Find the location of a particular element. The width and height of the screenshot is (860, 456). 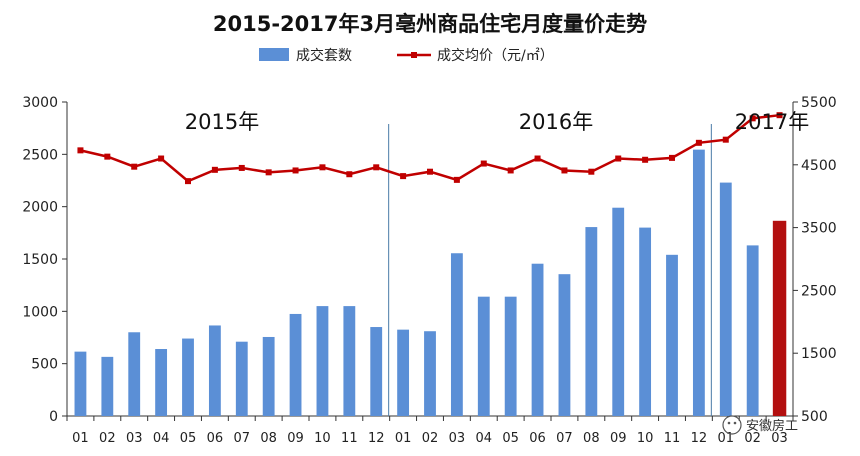

y-right-tick-labels: 500 1500 2500 3500 4500 5500 is located at coordinates (819, 260).